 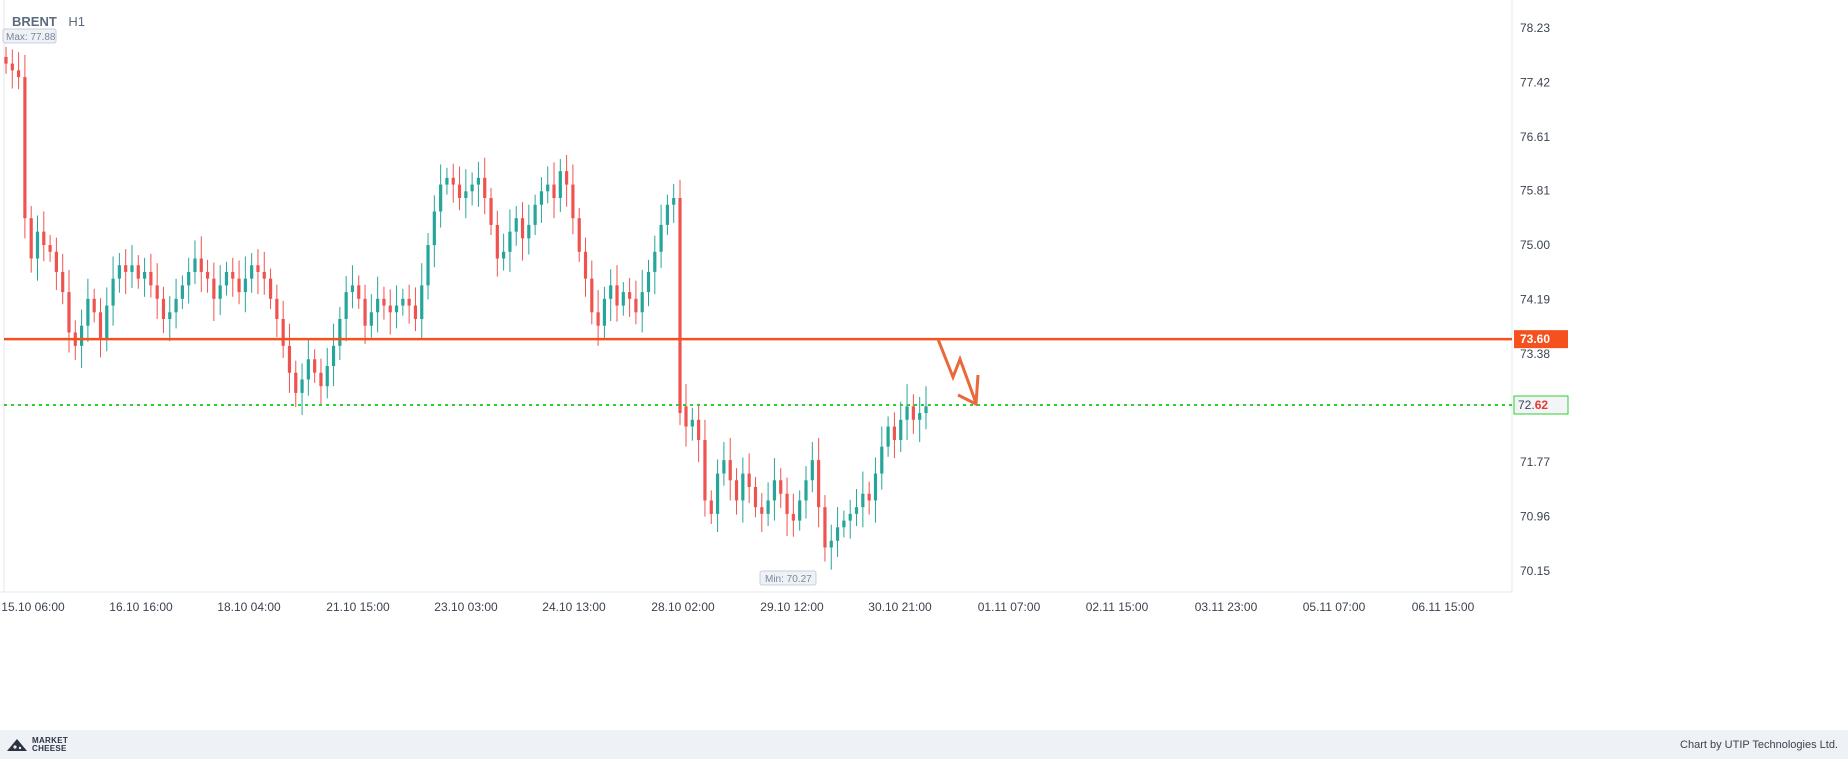 I want to click on resistance-price-badge, so click(x=1541, y=339).